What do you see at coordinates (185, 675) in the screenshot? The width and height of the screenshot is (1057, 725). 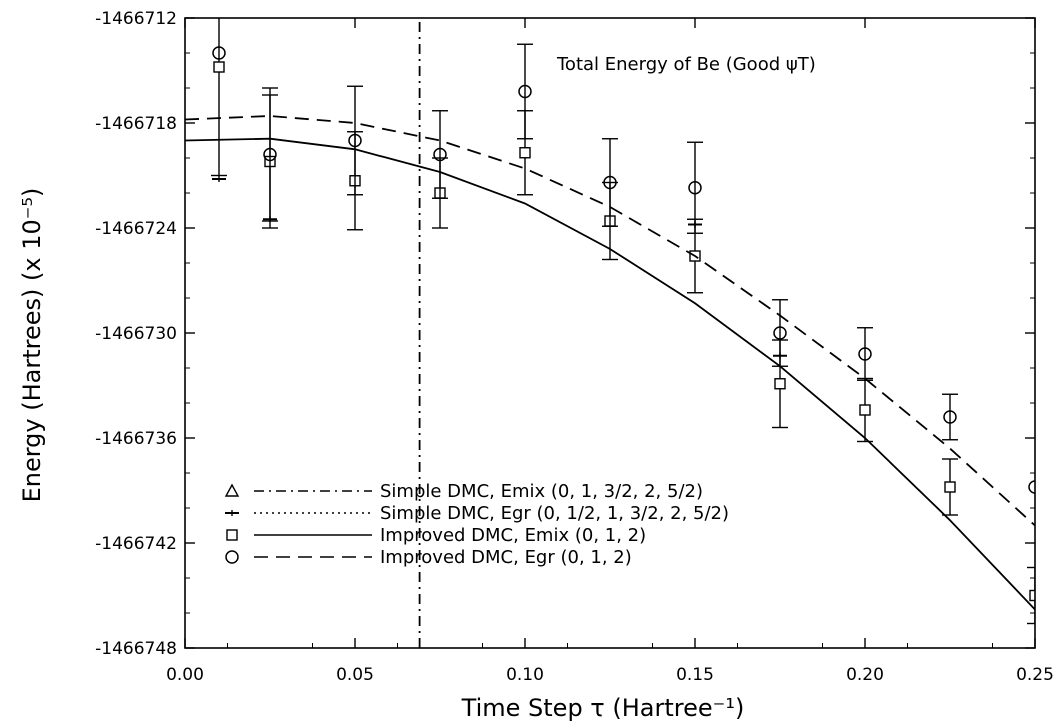 I see `x-tick-label: 0.00` at bounding box center [185, 675].